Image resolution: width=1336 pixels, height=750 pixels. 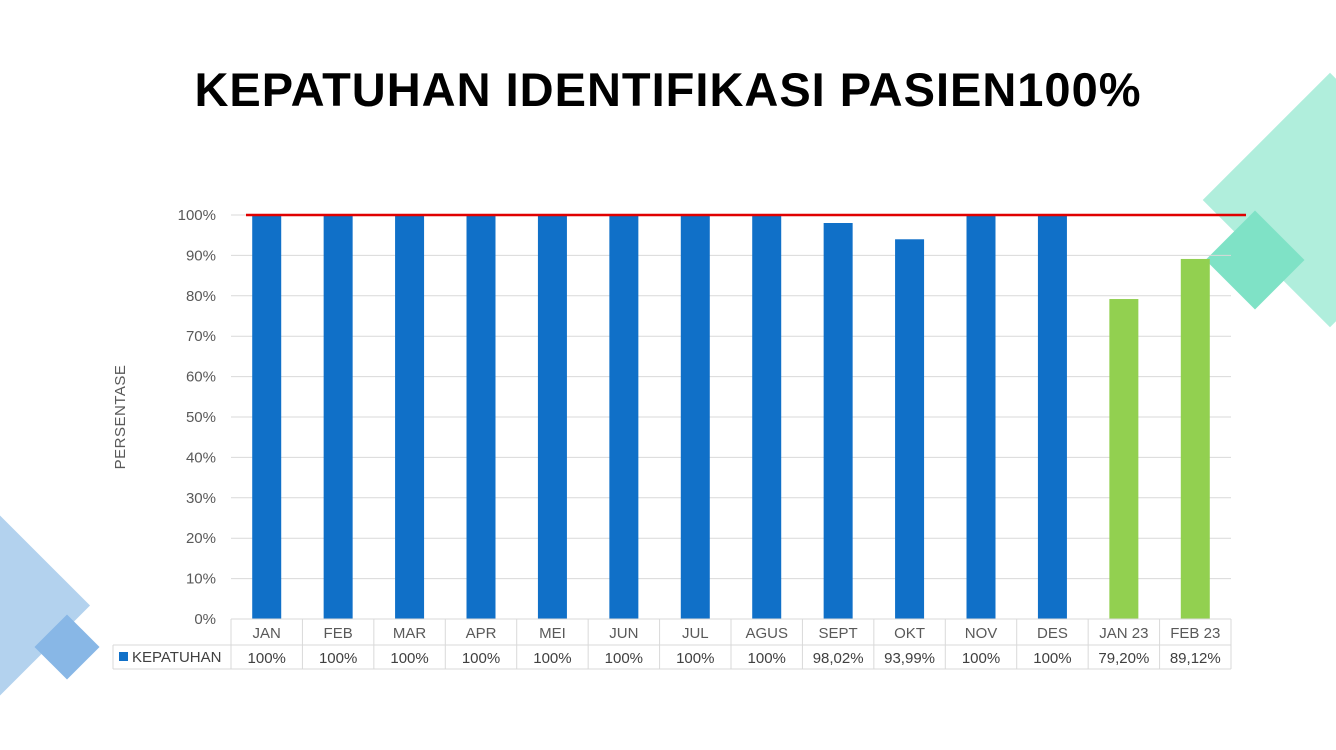 I want to click on y-tick-label: 20%, so click(x=201, y=538).